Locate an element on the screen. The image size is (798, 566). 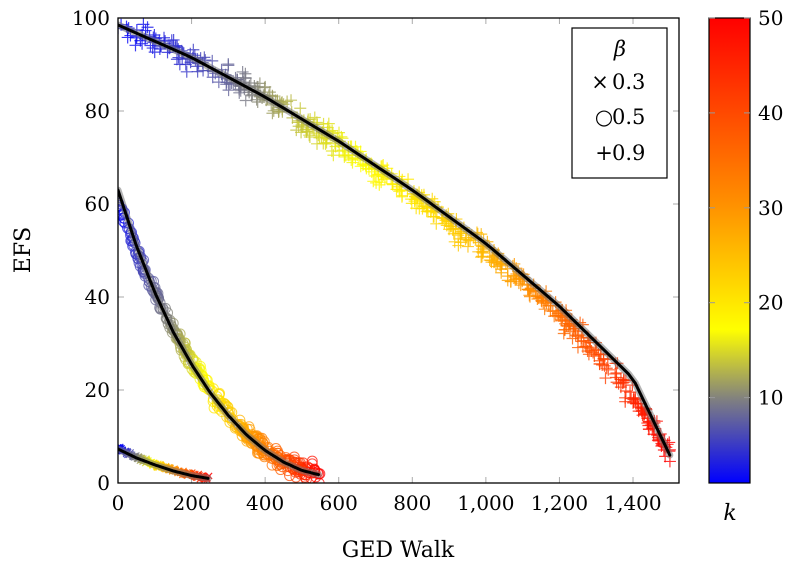
legend-label-0.3: 0.3 is located at coordinates (628, 82).